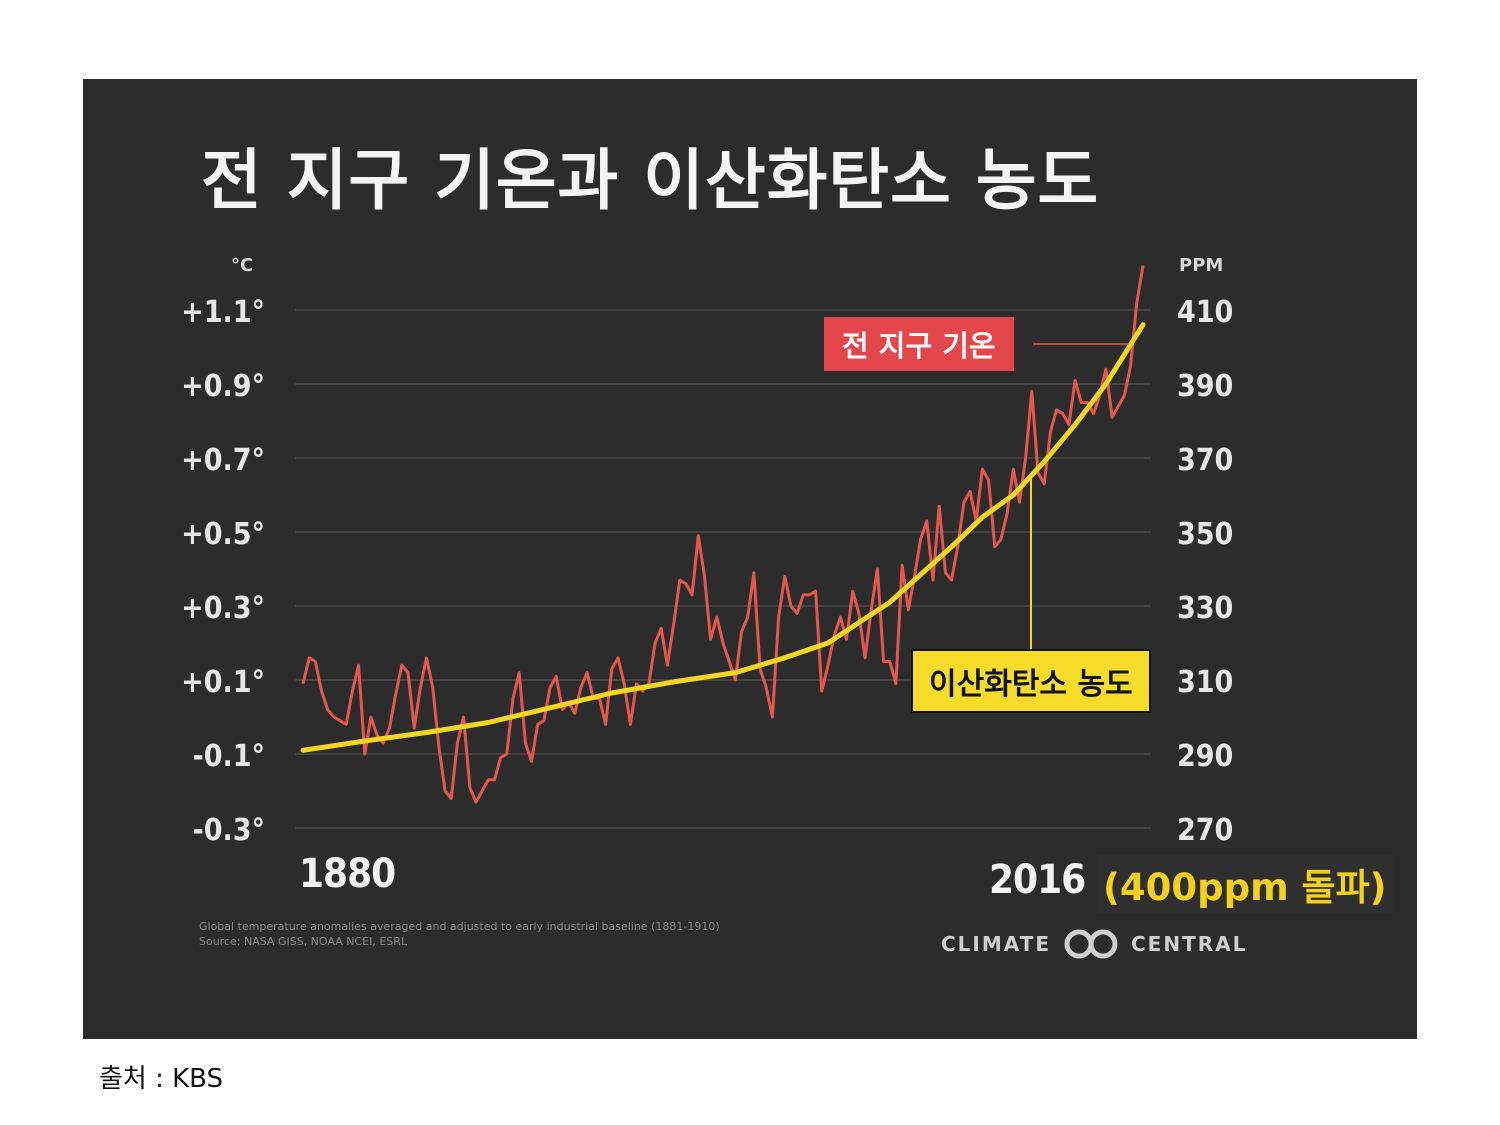 The image size is (1500, 1125). I want to click on right-tick-label: 370, so click(1205, 460).